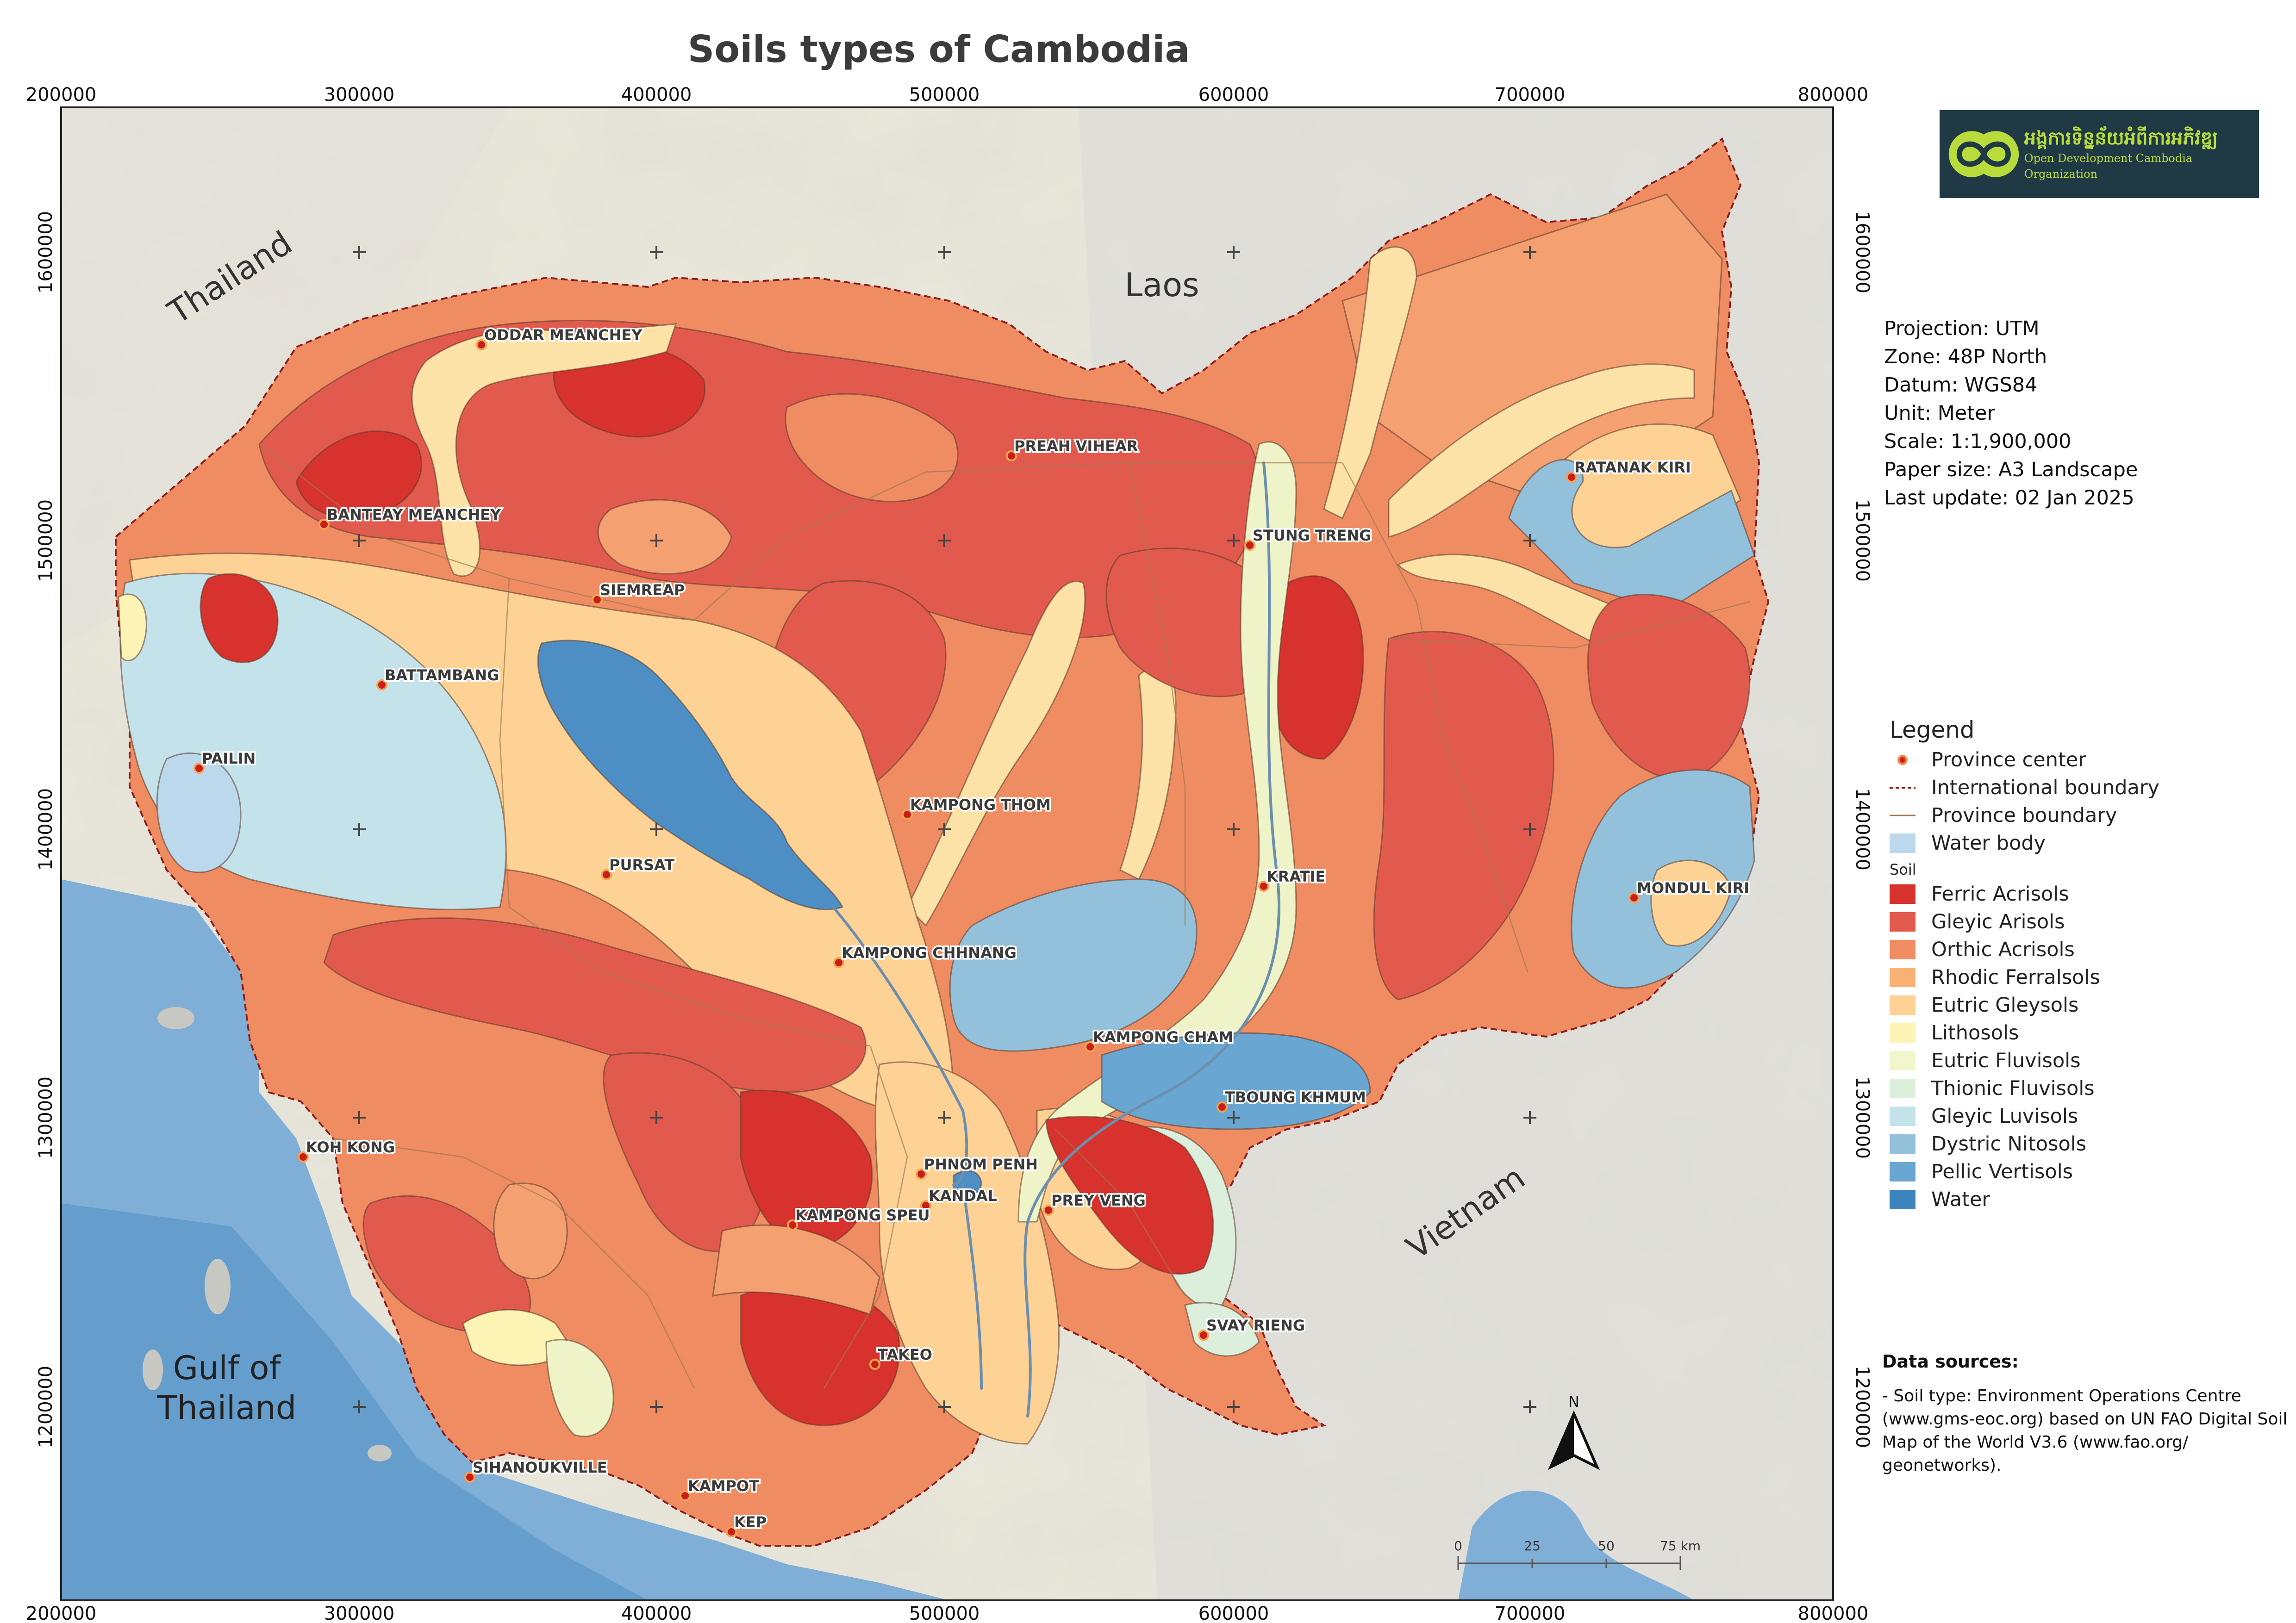 The height and width of the screenshot is (1623, 2296). What do you see at coordinates (2024, 1061) in the screenshot?
I see `legend-row-soil: Eutric Fluvisols` at bounding box center [2024, 1061].